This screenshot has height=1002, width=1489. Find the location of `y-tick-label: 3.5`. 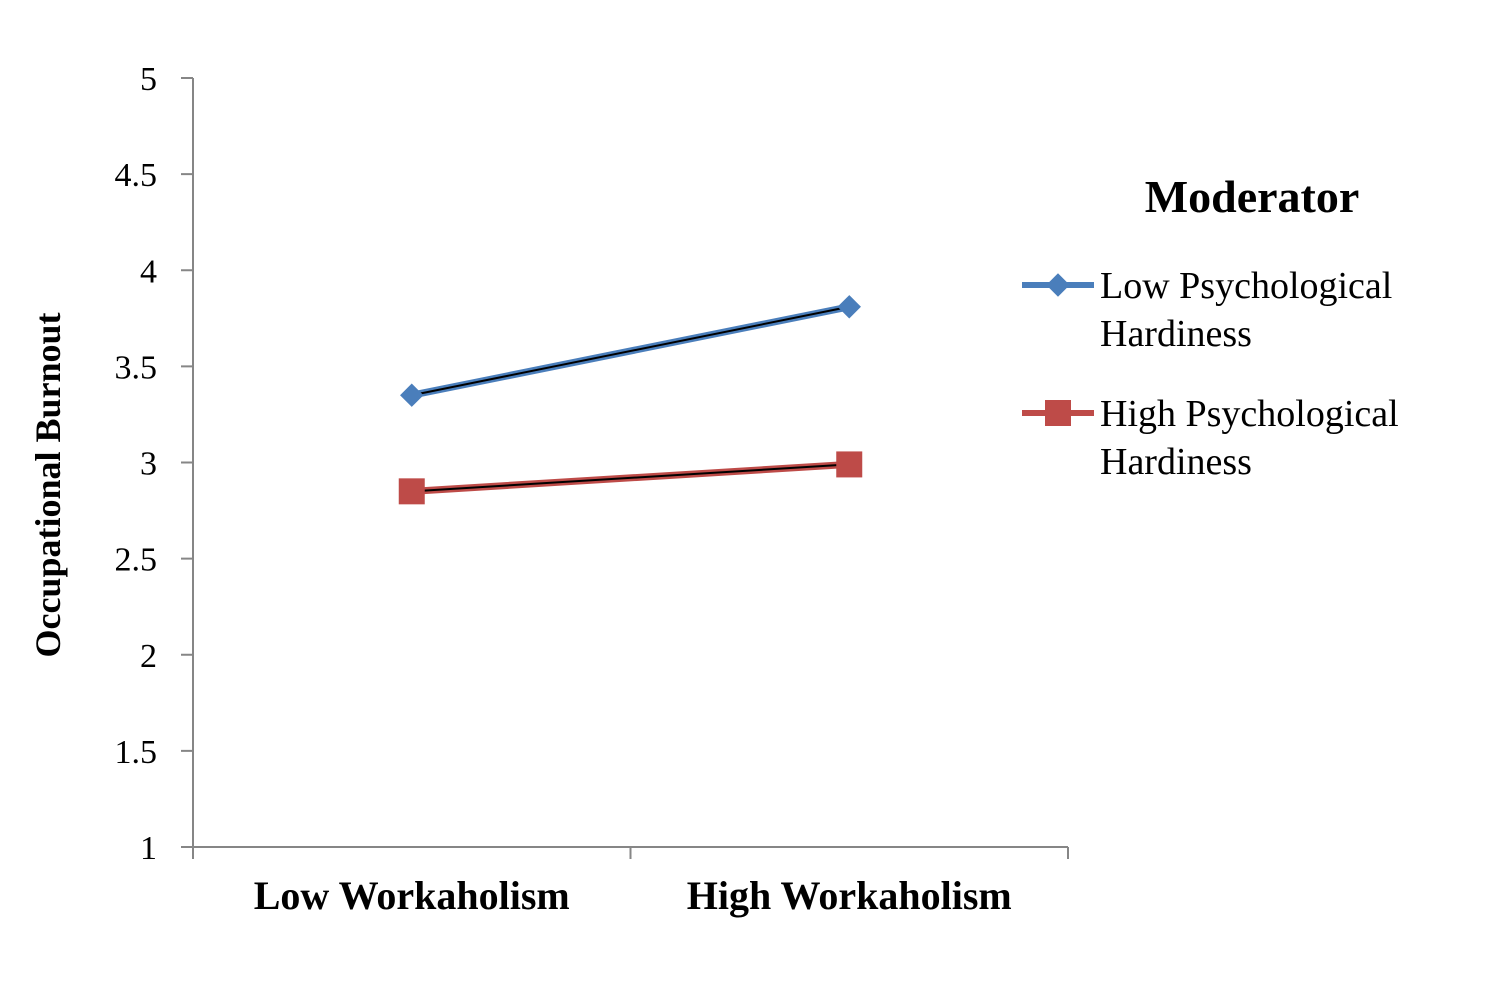

y-tick-label: 3.5 is located at coordinates (136, 367).